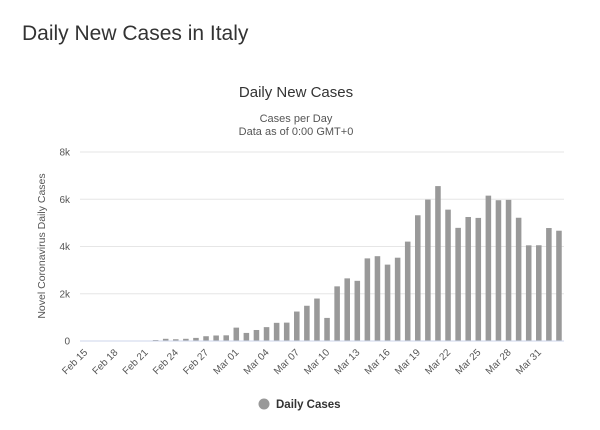 Image resolution: width=600 pixels, height=430 pixels. I want to click on x-tick-label: Mar 04, so click(257, 362).